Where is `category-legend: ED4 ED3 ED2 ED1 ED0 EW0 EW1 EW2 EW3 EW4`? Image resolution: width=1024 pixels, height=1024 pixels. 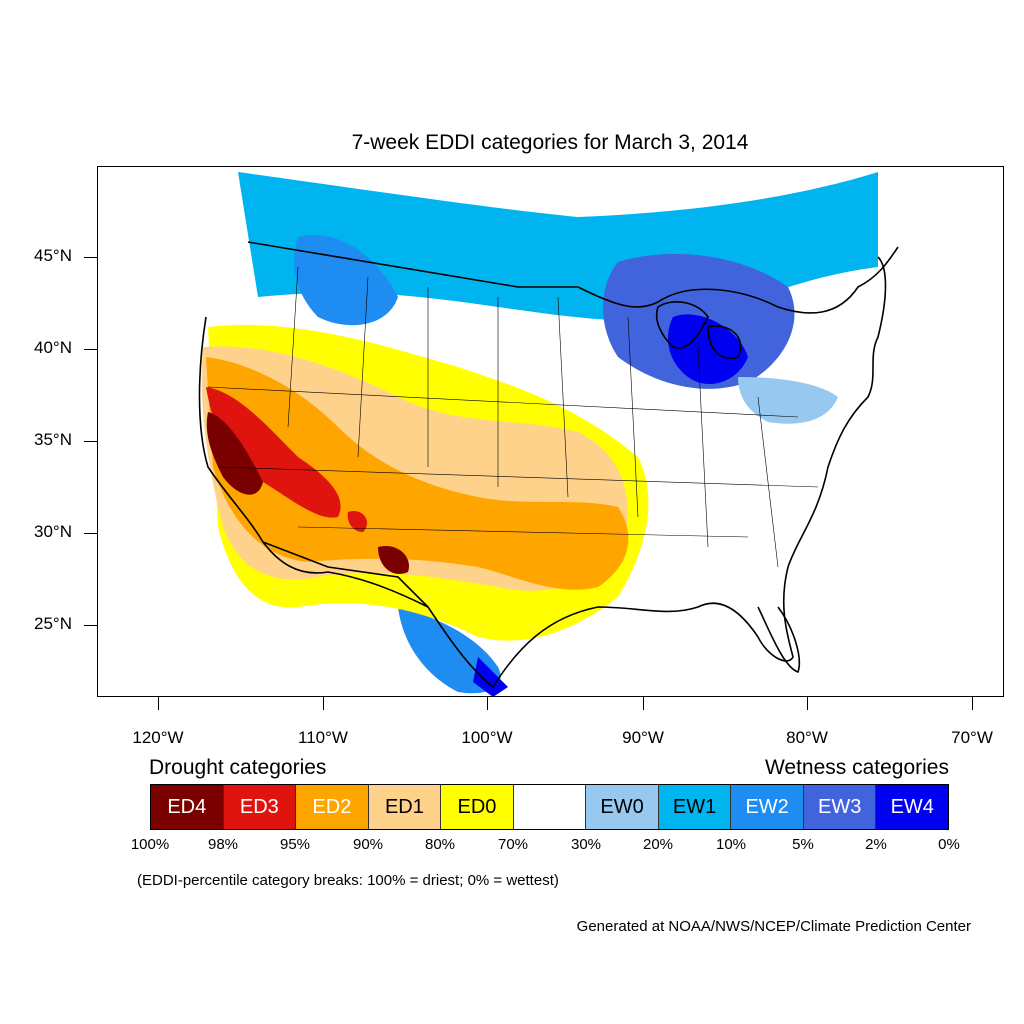
category-legend: ED4 ED3 ED2 ED1 ED0 EW0 EW1 EW2 EW3 EW4 is located at coordinates (549, 807).